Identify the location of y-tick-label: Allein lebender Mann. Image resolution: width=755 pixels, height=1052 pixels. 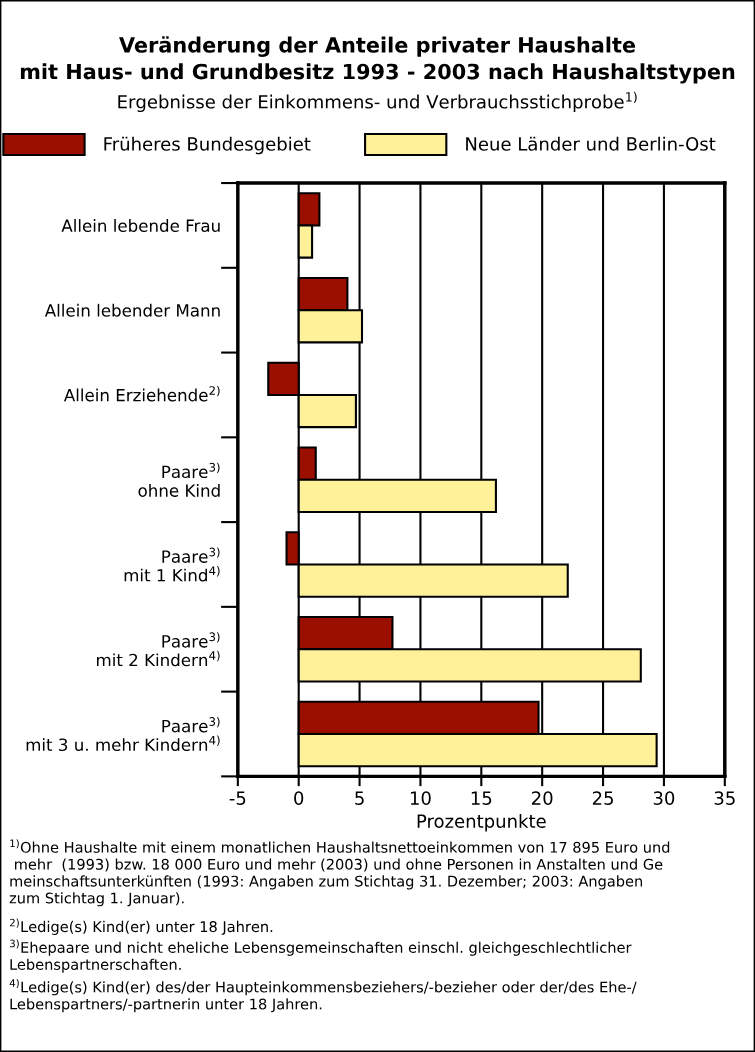
(132, 310).